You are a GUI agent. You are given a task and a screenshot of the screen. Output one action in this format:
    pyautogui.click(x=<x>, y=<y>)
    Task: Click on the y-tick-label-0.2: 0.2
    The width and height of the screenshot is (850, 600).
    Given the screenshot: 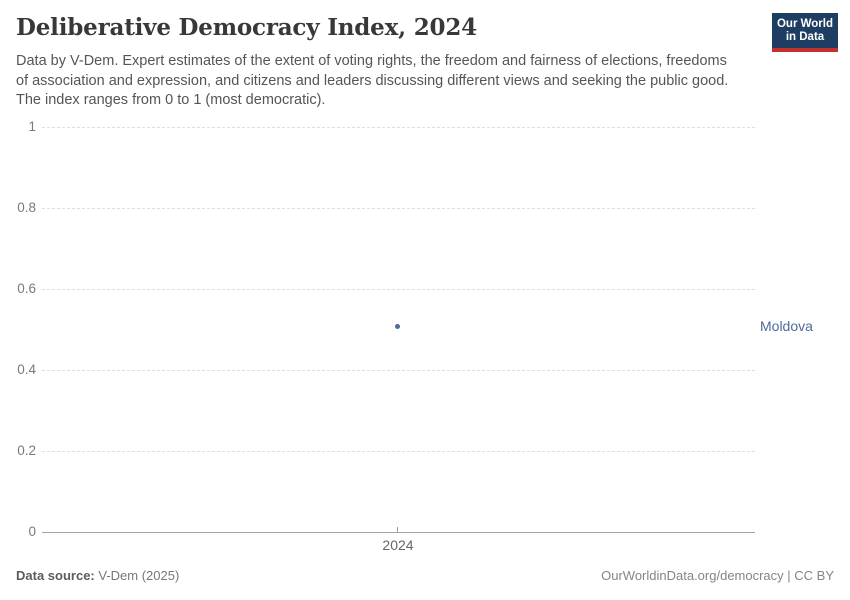 What is the action you would take?
    pyautogui.click(x=26, y=450)
    